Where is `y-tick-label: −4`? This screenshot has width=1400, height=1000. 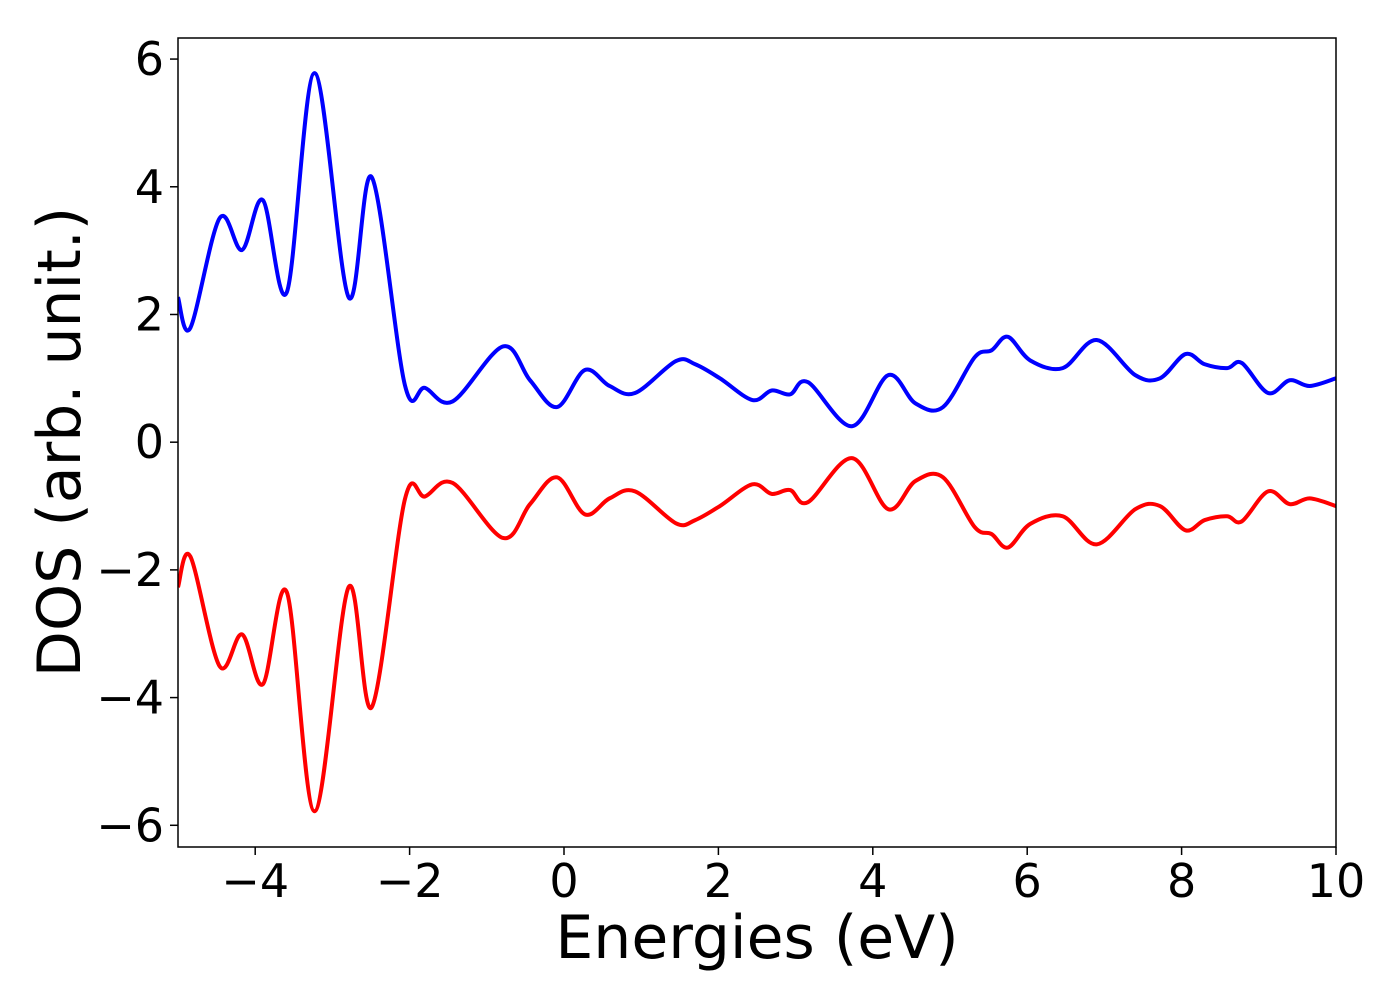 y-tick-label: −4 is located at coordinates (130, 698).